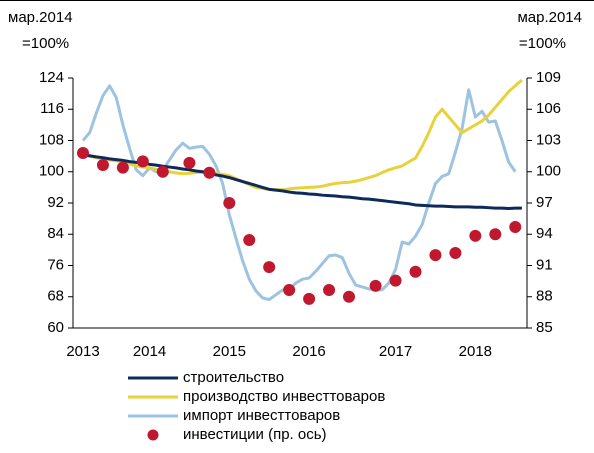 The width and height of the screenshot is (594, 453). I want to click on legend-label: строительство, so click(233, 377).